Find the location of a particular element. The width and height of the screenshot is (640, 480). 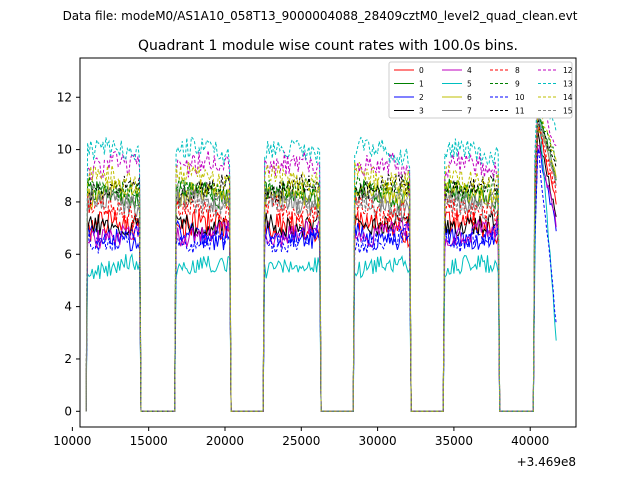

y-axis: 0 2 4 6 8 10 12 is located at coordinates (68, 254).